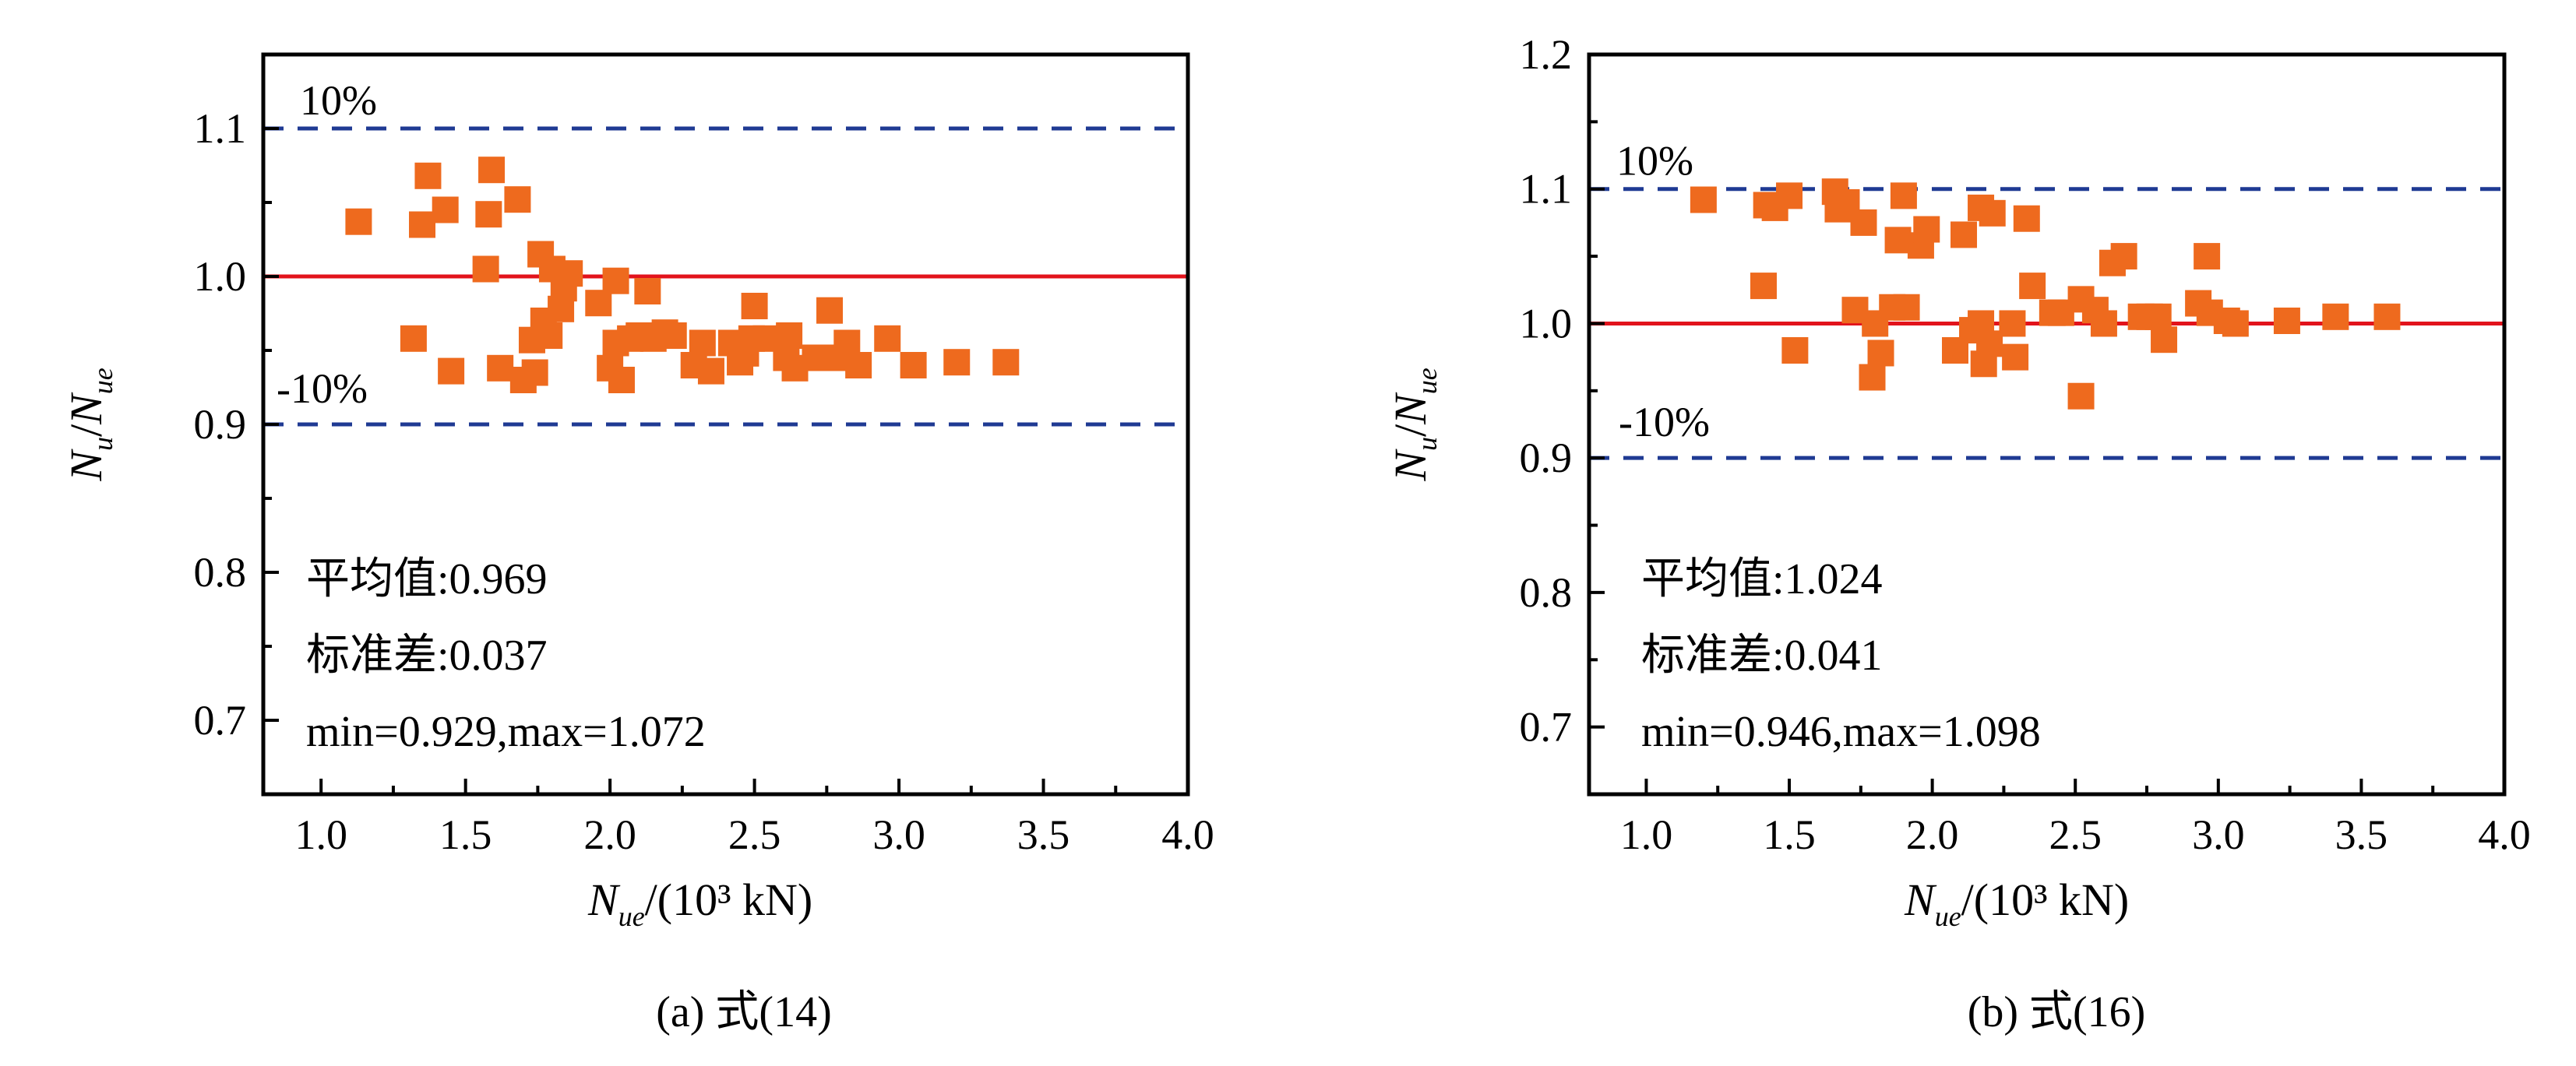  Describe the element at coordinates (1762, 579) in the screenshot. I see `stats-mean: 平均值:1.024` at that location.